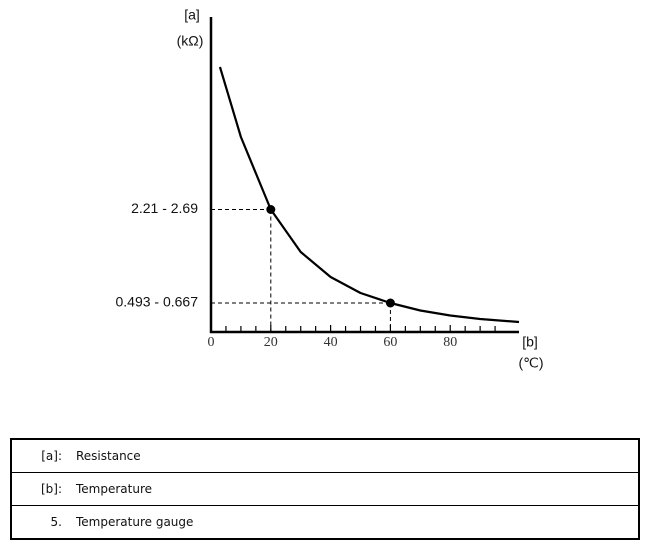  What do you see at coordinates (190, 41) in the screenshot?
I see `y-axis-unit: (kΩ)` at bounding box center [190, 41].